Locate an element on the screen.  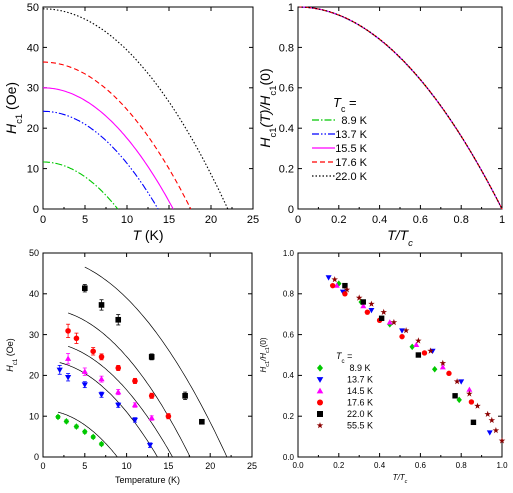
legend-label: 17.6 K is located at coordinates (360, 403).